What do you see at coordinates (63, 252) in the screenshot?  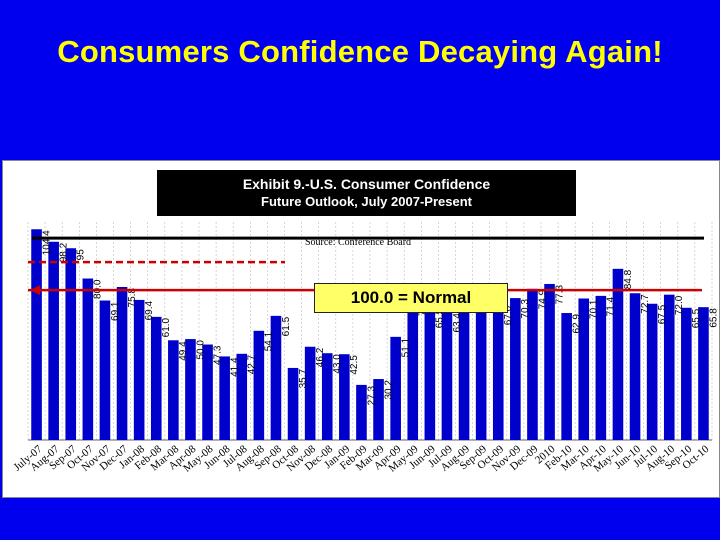 I see `value-label: 98.2` at bounding box center [63, 252].